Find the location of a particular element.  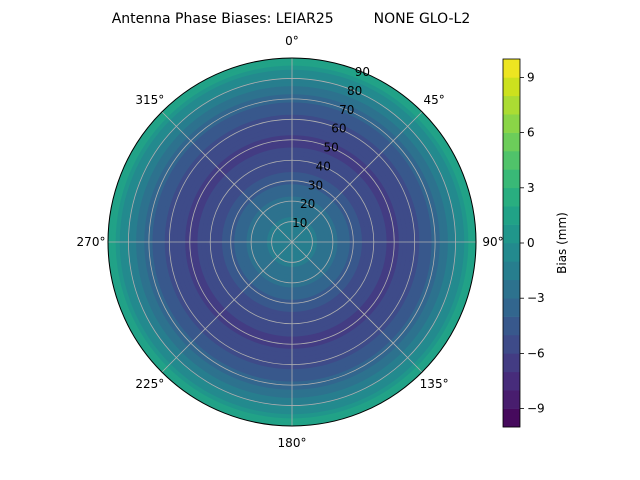

colorbar-tick-label: 0 is located at coordinates (531, 243).